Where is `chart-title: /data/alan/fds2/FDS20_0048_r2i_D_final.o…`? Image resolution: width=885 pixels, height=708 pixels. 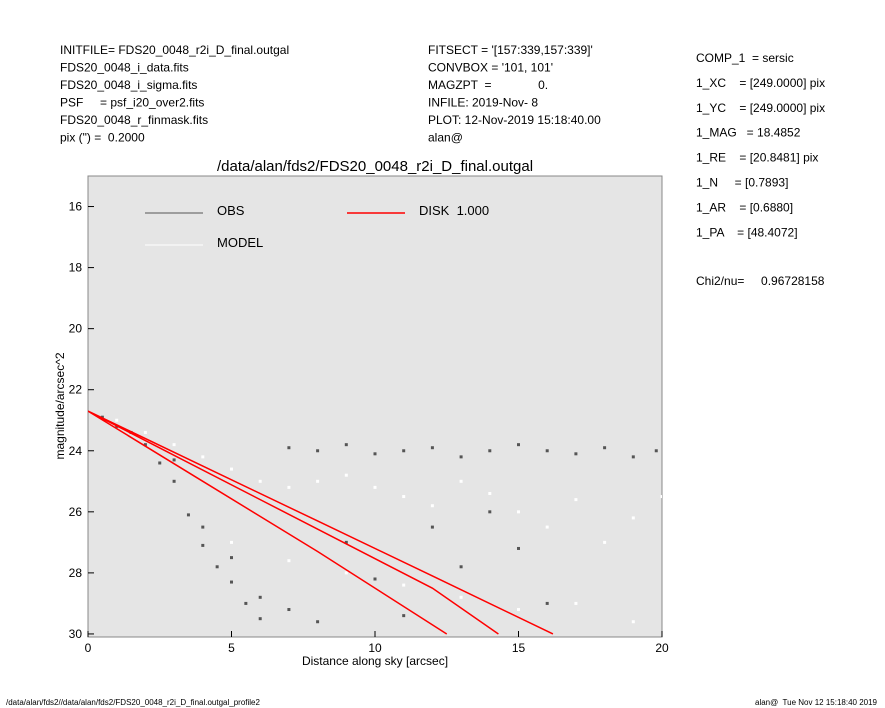 chart-title: /data/alan/fds2/FDS20_0048_r2i_D_final.o… is located at coordinates (375, 166).